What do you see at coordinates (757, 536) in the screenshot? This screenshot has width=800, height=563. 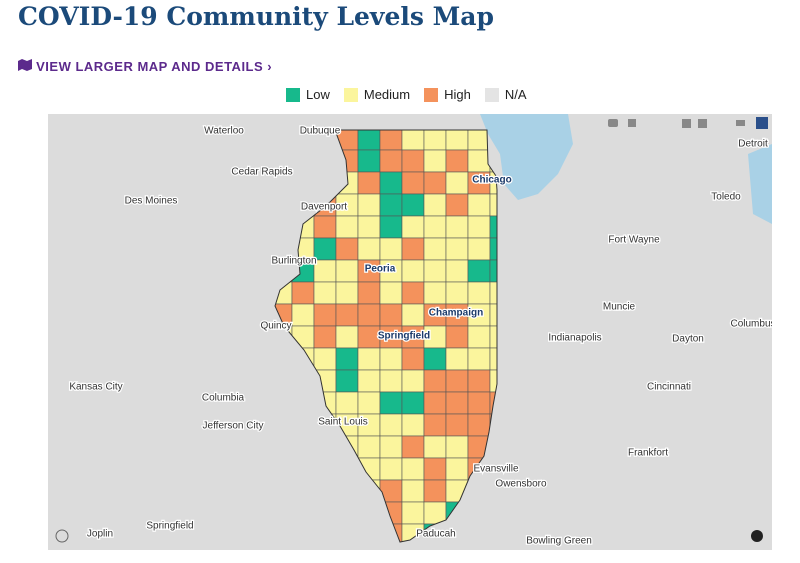 I see `info-button` at bounding box center [757, 536].